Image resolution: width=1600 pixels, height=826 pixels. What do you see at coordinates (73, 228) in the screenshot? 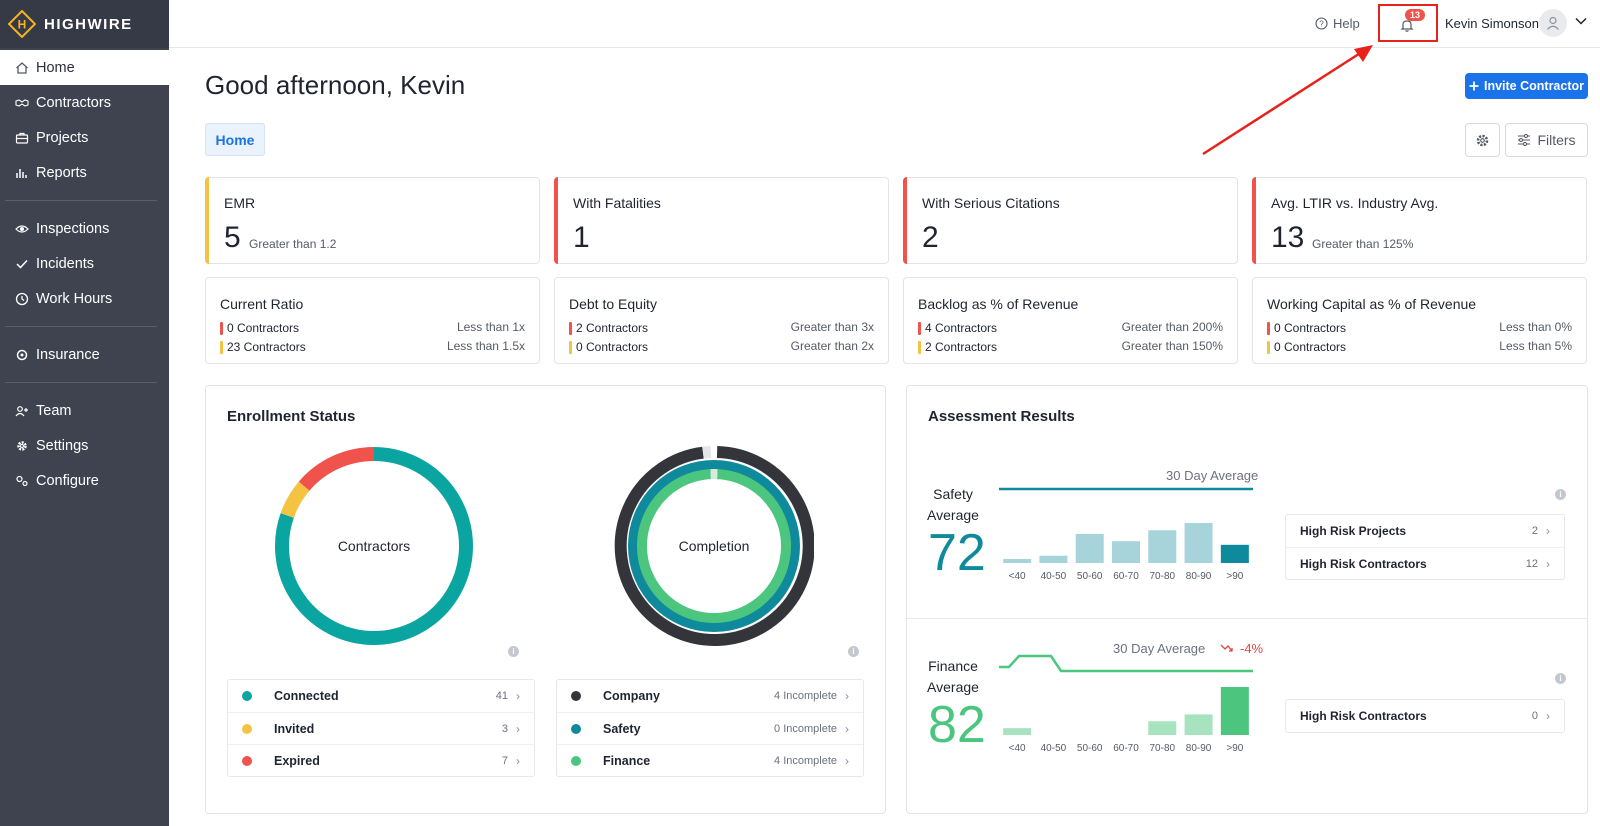
I see `sidebar-item-label: Inspections` at bounding box center [73, 228].